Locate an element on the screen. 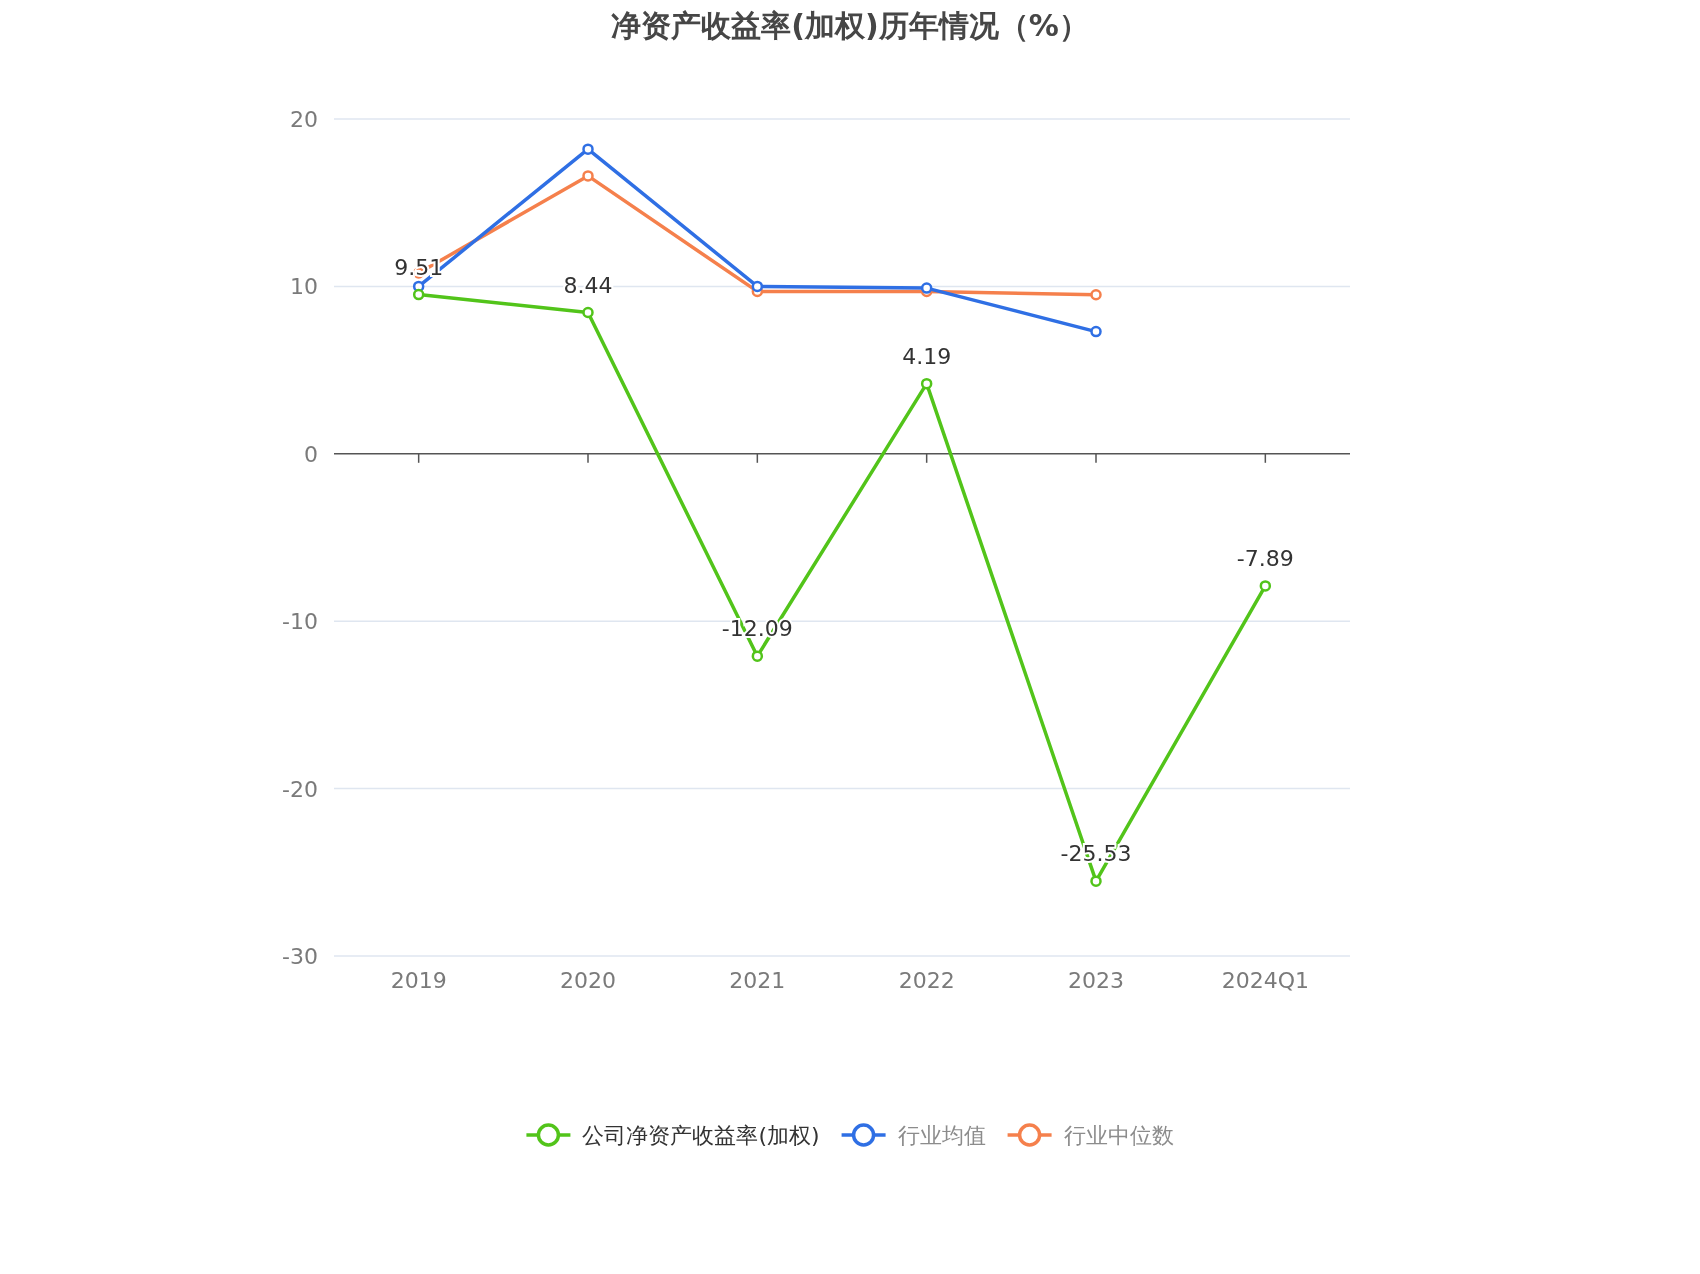 Image resolution: width=1700 pixels, height=1274 pixels. data-label: -7.89 is located at coordinates (1265, 558).